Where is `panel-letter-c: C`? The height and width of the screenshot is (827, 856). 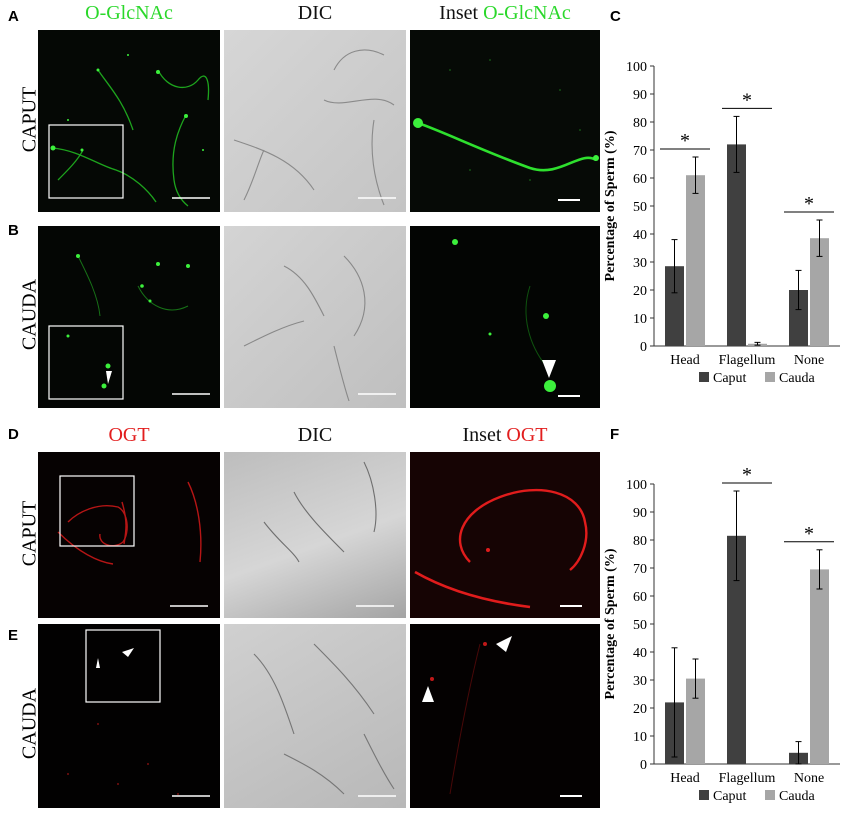 panel-letter-c: C is located at coordinates (615, 16).